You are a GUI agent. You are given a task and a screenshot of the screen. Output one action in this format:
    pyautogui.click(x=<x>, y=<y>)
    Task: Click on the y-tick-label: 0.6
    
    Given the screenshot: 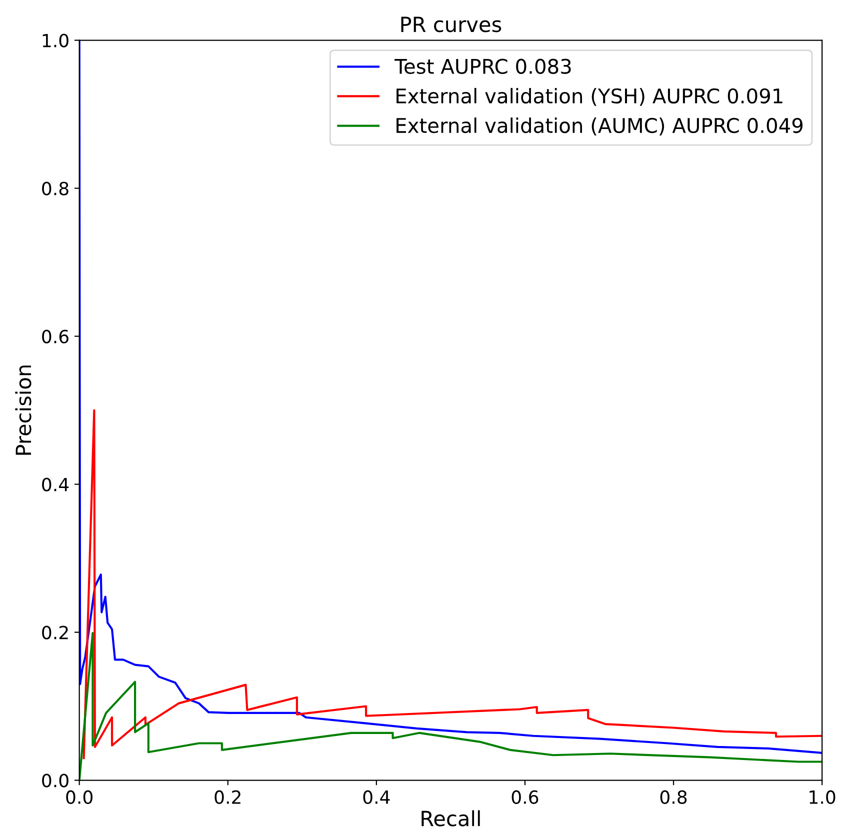 What is the action you would take?
    pyautogui.click(x=55, y=337)
    